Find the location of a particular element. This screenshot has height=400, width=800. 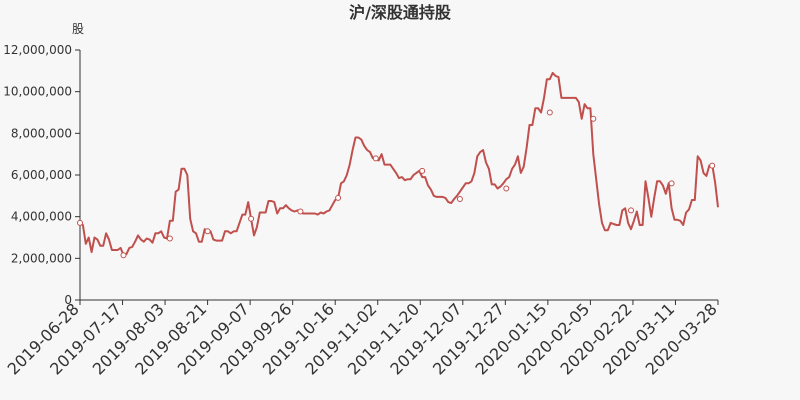

y-axis-unit-label: 股 is located at coordinates (78, 29).